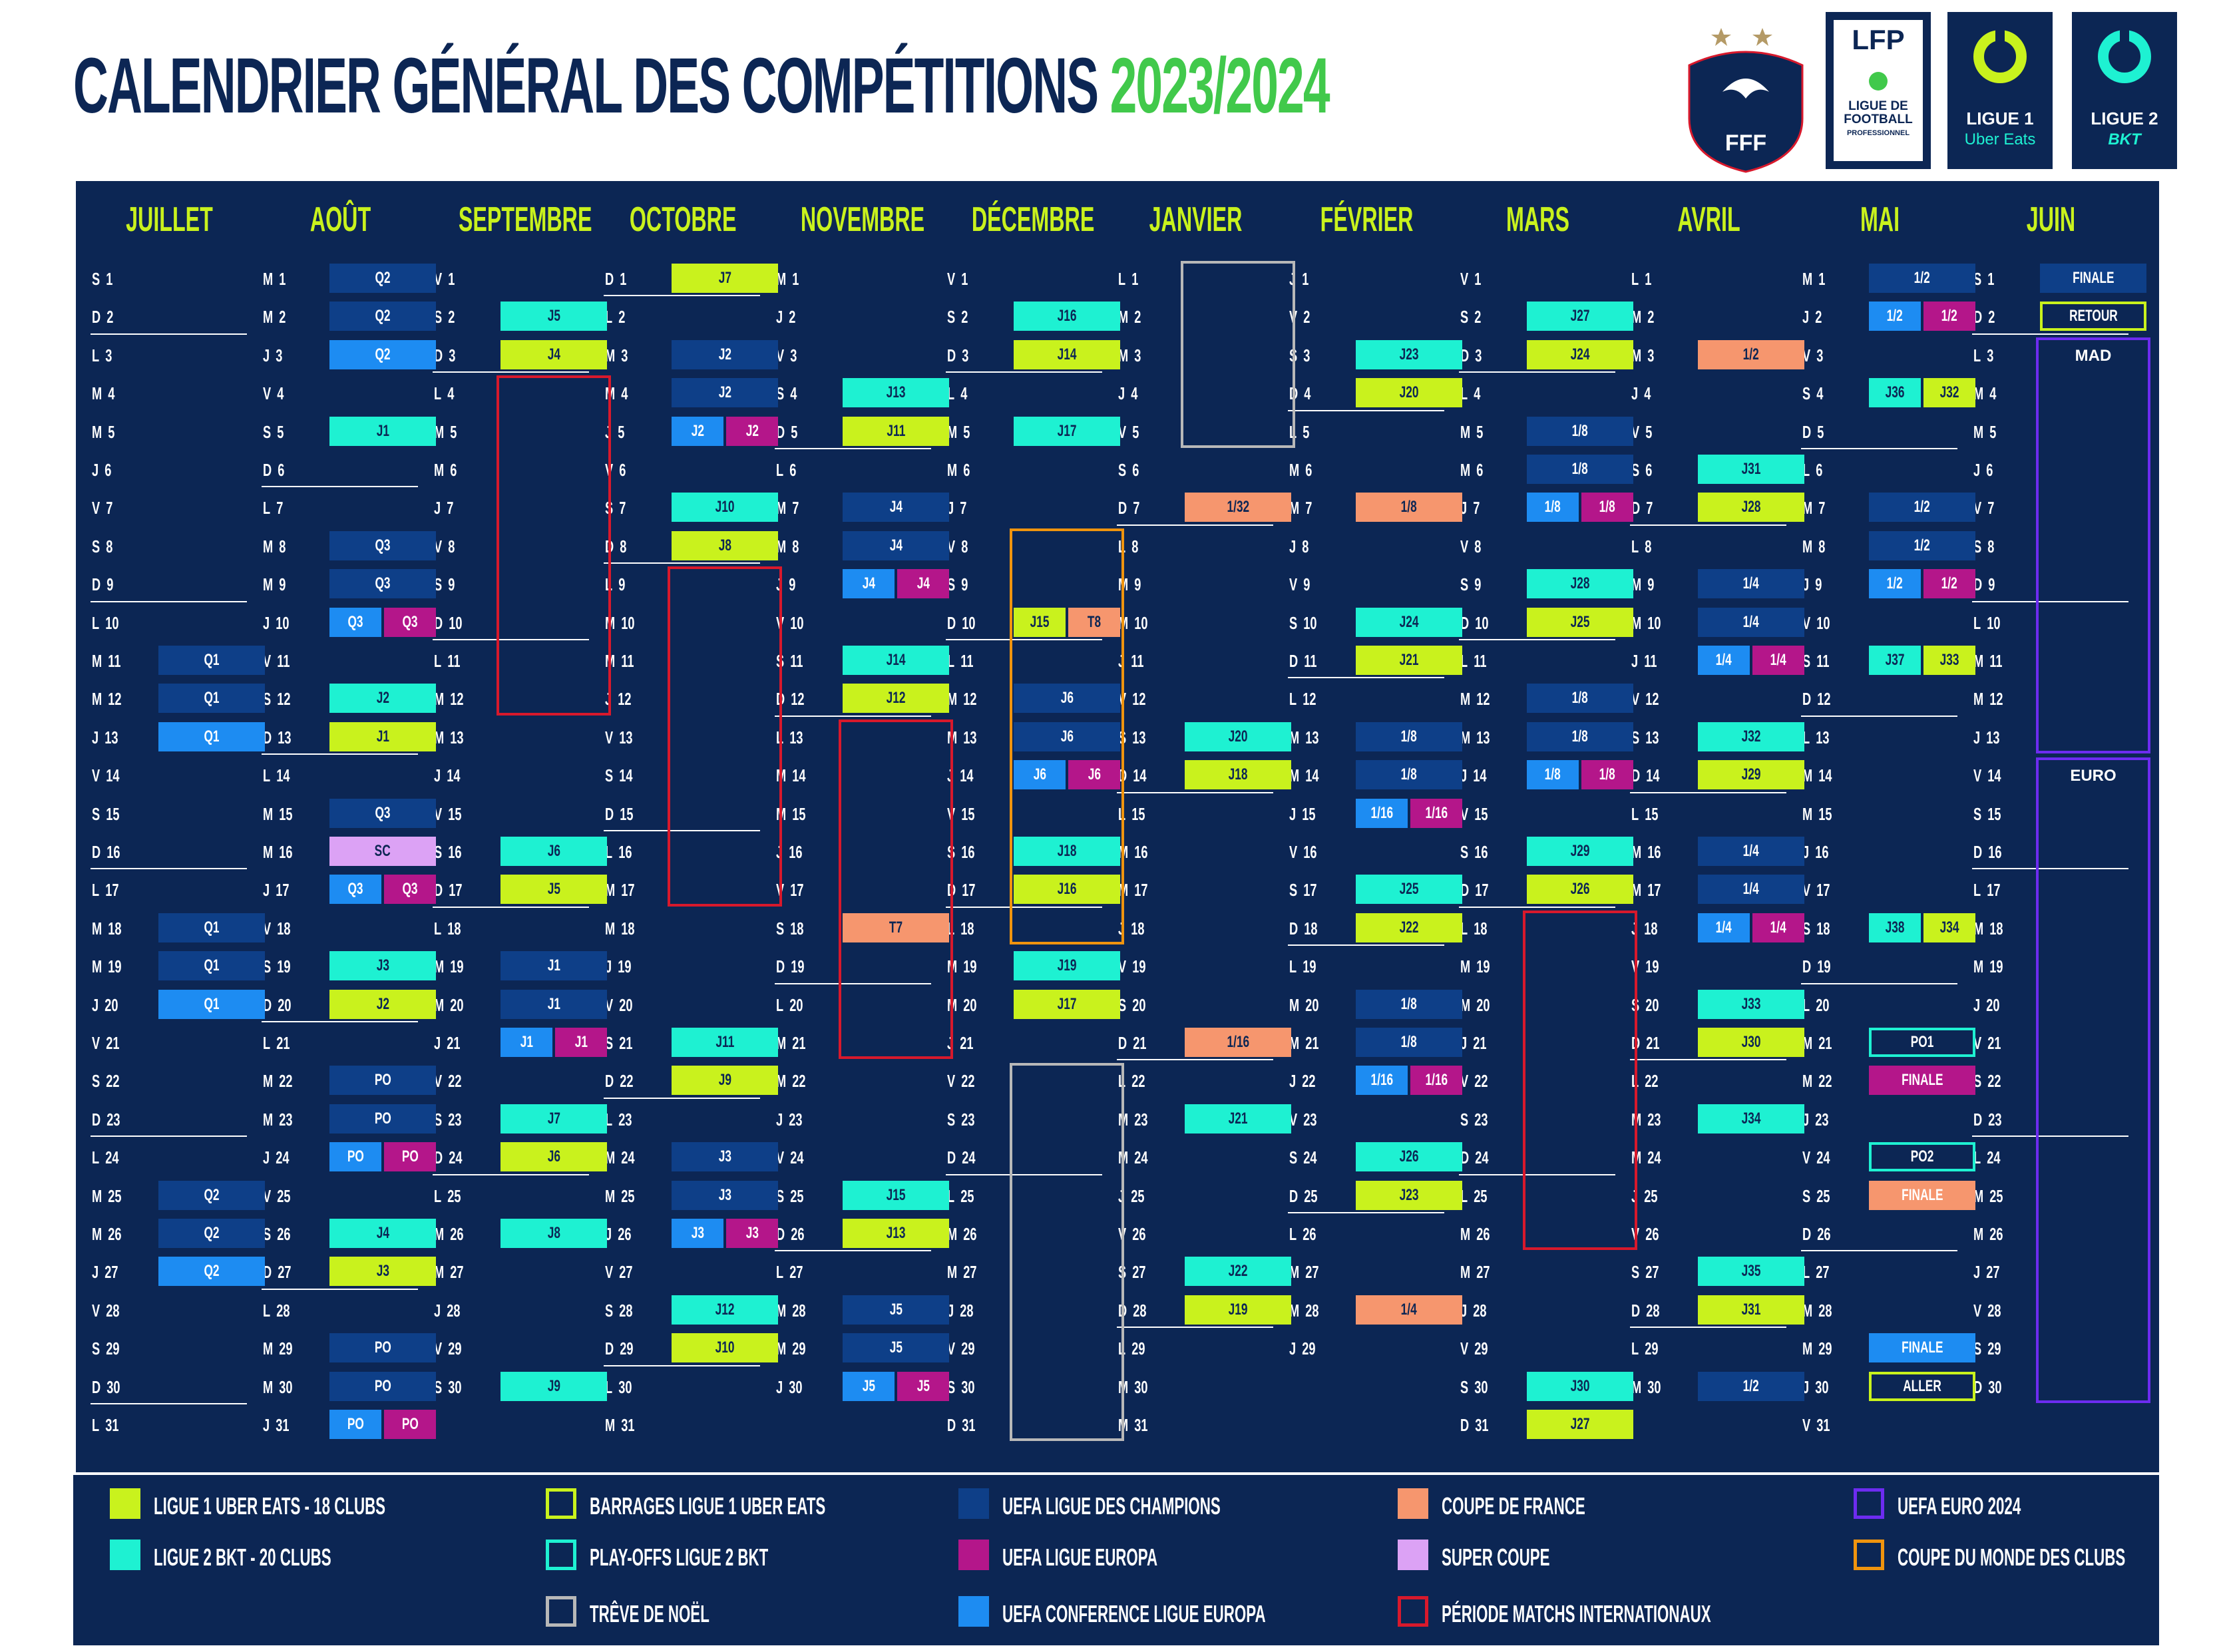  Describe the element at coordinates (105, 1272) in the screenshot. I see `day-label: J 27` at that location.